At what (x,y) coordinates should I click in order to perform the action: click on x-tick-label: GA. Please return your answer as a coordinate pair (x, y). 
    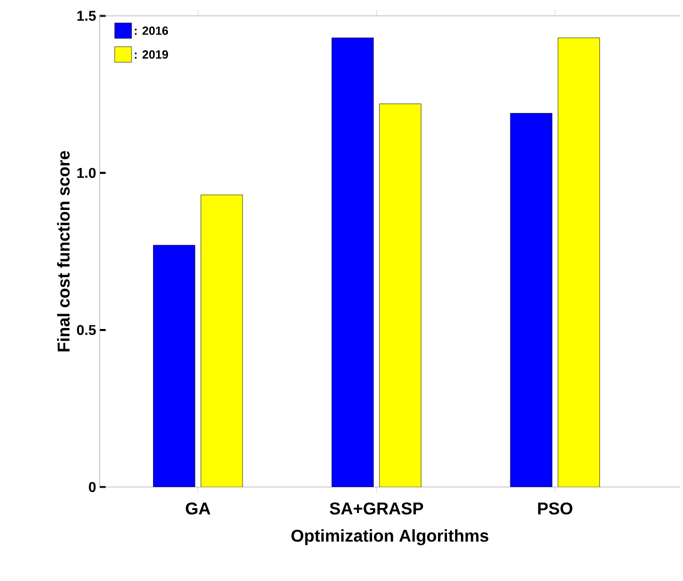
    Looking at the image, I should click on (198, 508).